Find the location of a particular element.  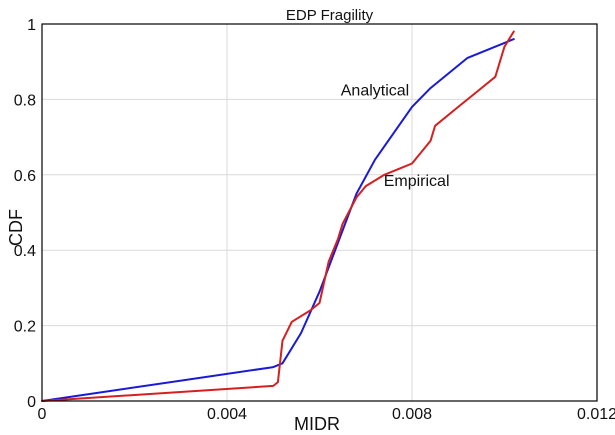

y-tick-label: 0 is located at coordinates (31, 402).